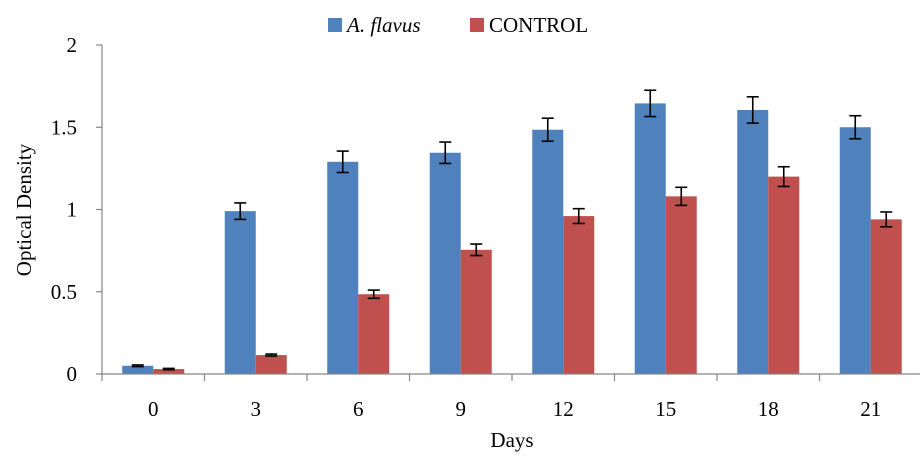 This screenshot has height=457, width=921. Describe the element at coordinates (538, 25) in the screenshot. I see `legend-label-control: CONTROL` at that location.